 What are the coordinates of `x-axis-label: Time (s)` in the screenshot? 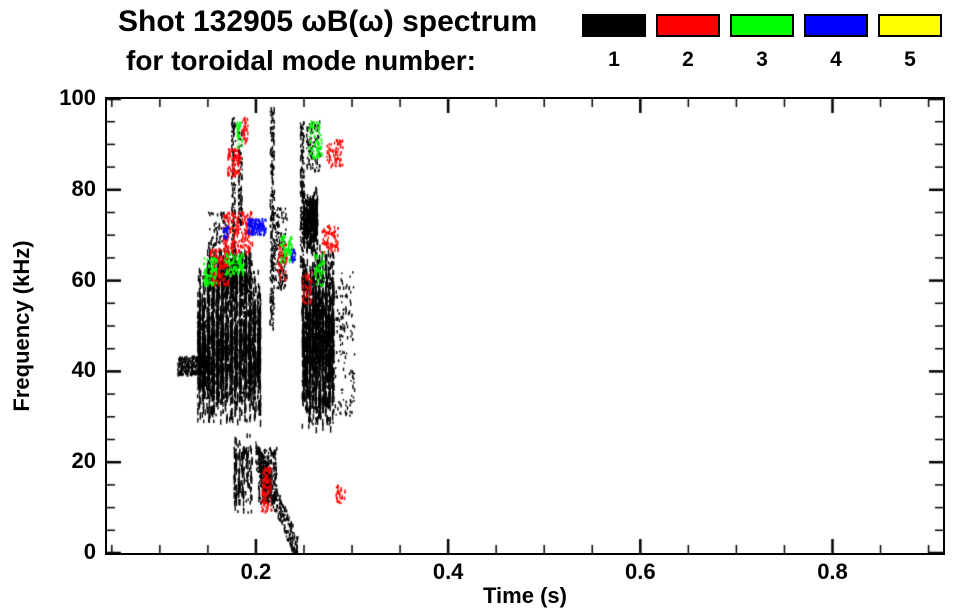 It's located at (525, 595).